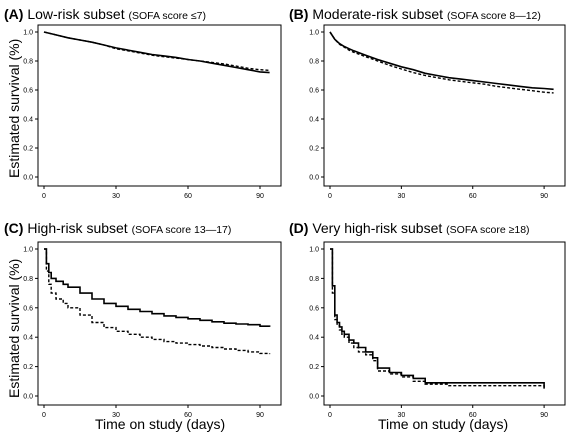 This screenshot has width=566, height=441. What do you see at coordinates (28, 120) in the screenshot?
I see `y-tick-label-a-2: 0.4` at bounding box center [28, 120].